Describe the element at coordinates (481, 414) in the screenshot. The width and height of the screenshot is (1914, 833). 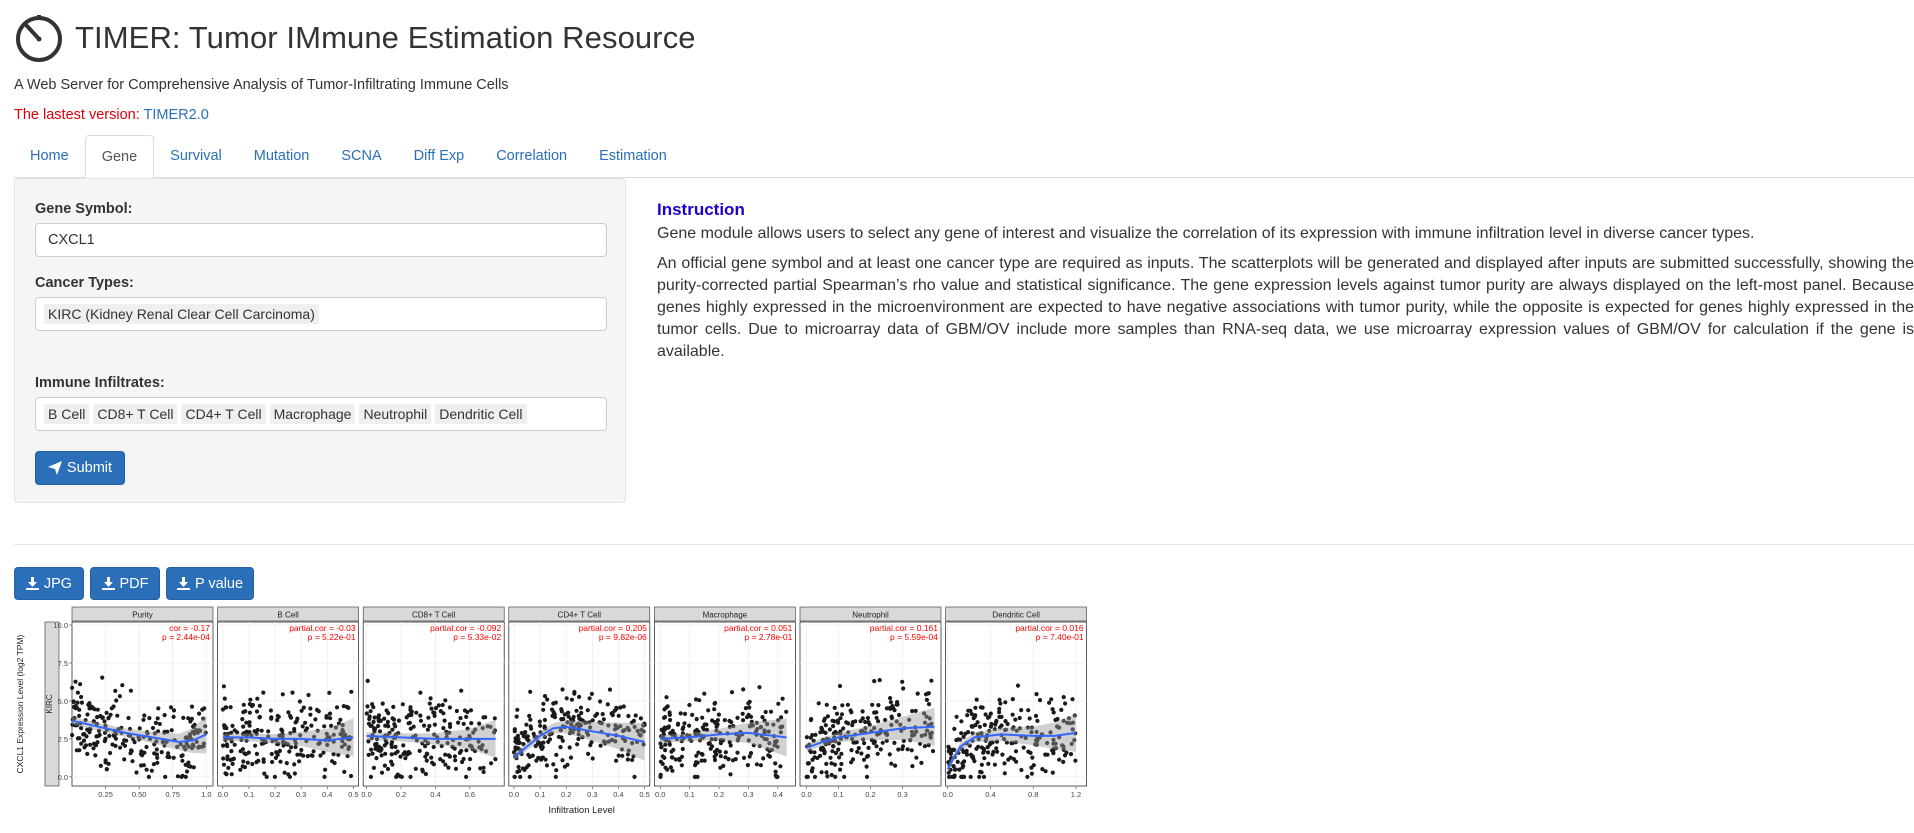
I see `immune-chip-dendritic-cell: Dendritic Cell` at that location.